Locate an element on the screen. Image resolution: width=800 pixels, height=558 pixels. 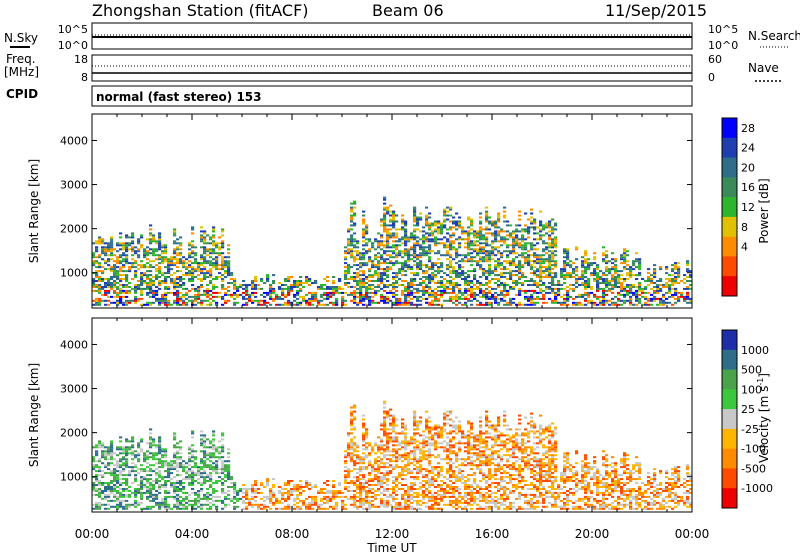
power-colorbar-tick: 20 is located at coordinates (748, 167).